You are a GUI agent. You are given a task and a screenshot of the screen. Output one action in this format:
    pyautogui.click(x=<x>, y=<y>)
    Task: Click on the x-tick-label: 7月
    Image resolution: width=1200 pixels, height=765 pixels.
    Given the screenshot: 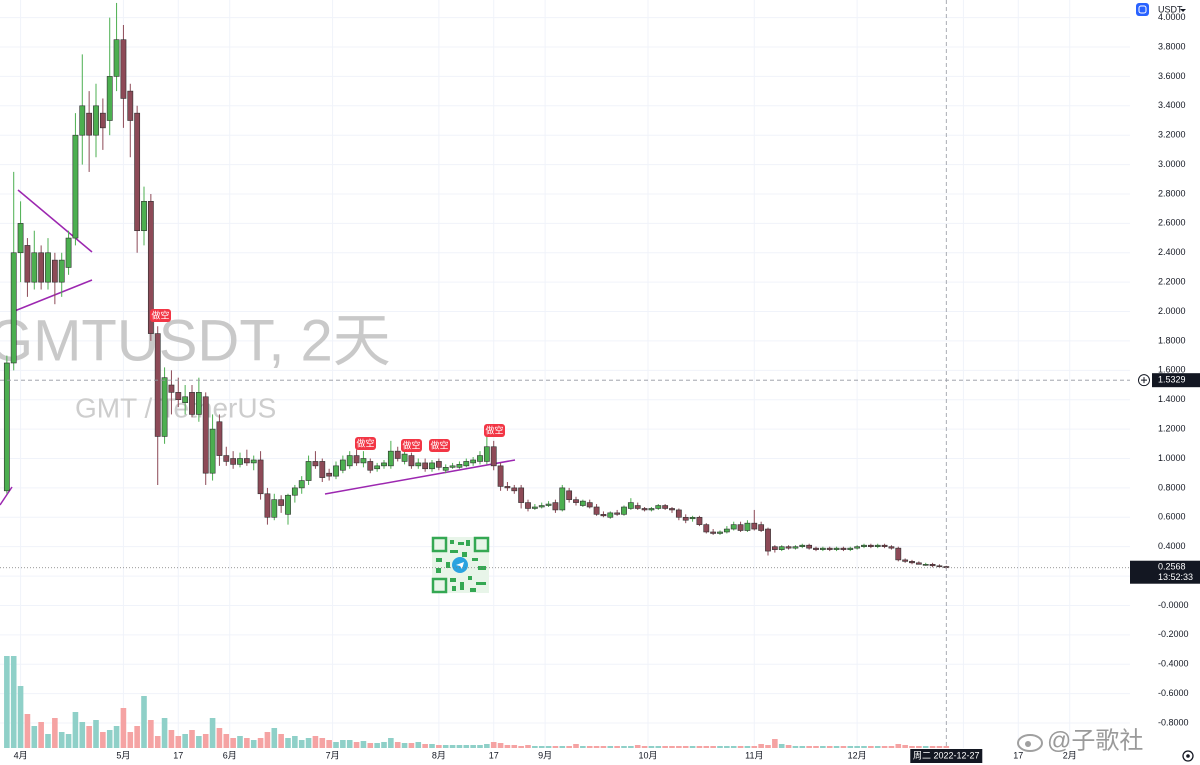 What is the action you would take?
    pyautogui.click(x=333, y=755)
    